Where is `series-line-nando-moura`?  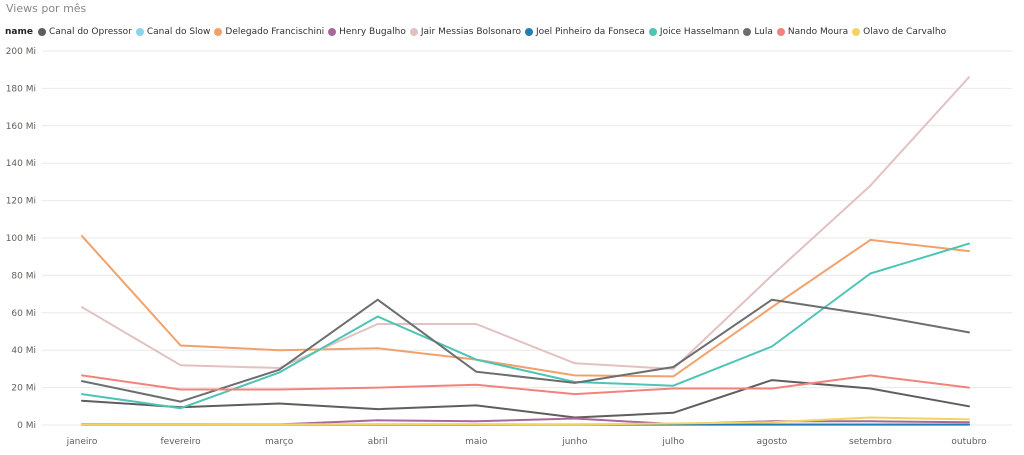 series-line-nando-moura is located at coordinates (525, 385).